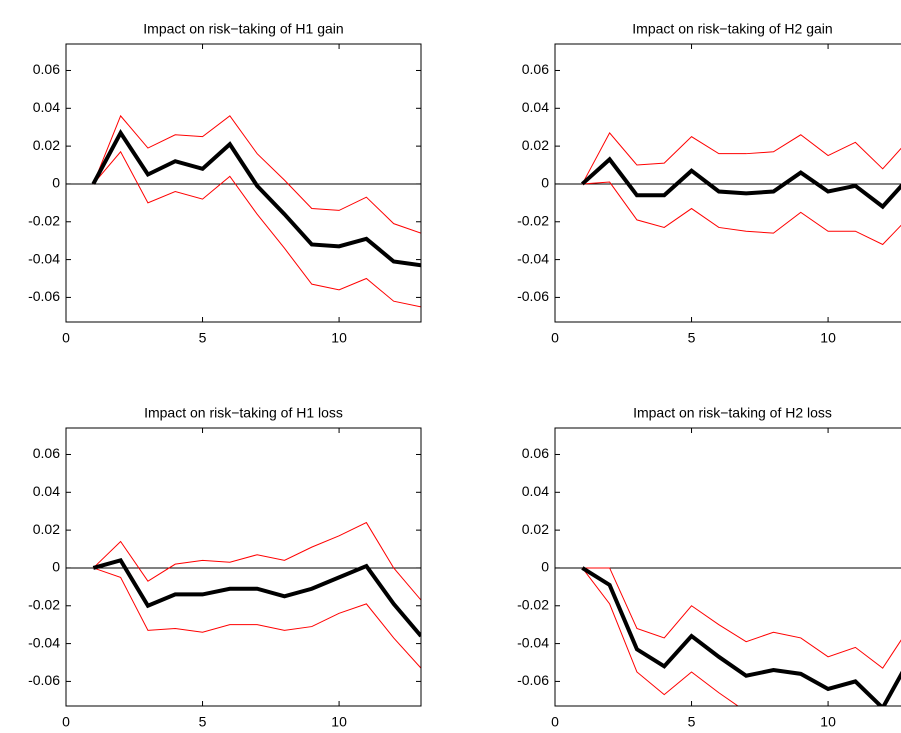 This screenshot has height=733, width=901. I want to click on subplot-title: Impact on risk−taking of H2 gain, so click(732, 29).